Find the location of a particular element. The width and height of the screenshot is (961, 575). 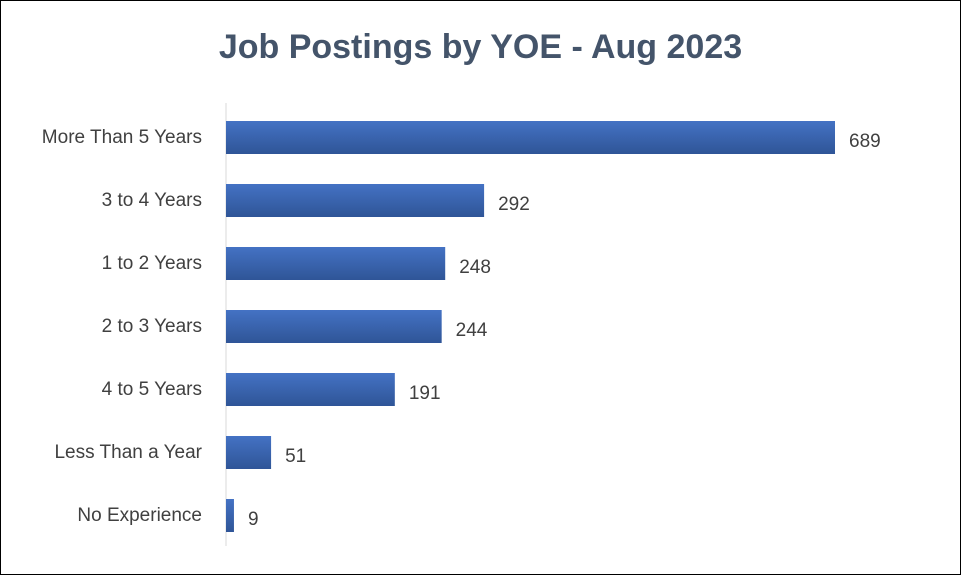

data-label: 689 is located at coordinates (865, 141).